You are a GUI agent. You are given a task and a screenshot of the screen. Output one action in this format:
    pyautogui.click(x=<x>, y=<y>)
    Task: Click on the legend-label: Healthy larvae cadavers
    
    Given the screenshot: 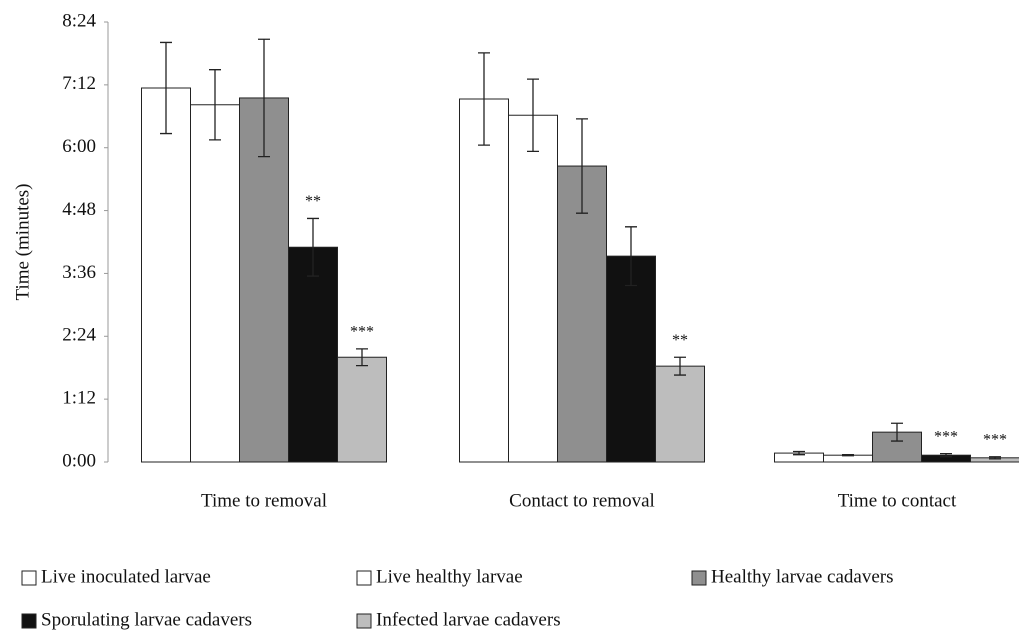 What is the action you would take?
    pyautogui.click(x=802, y=576)
    